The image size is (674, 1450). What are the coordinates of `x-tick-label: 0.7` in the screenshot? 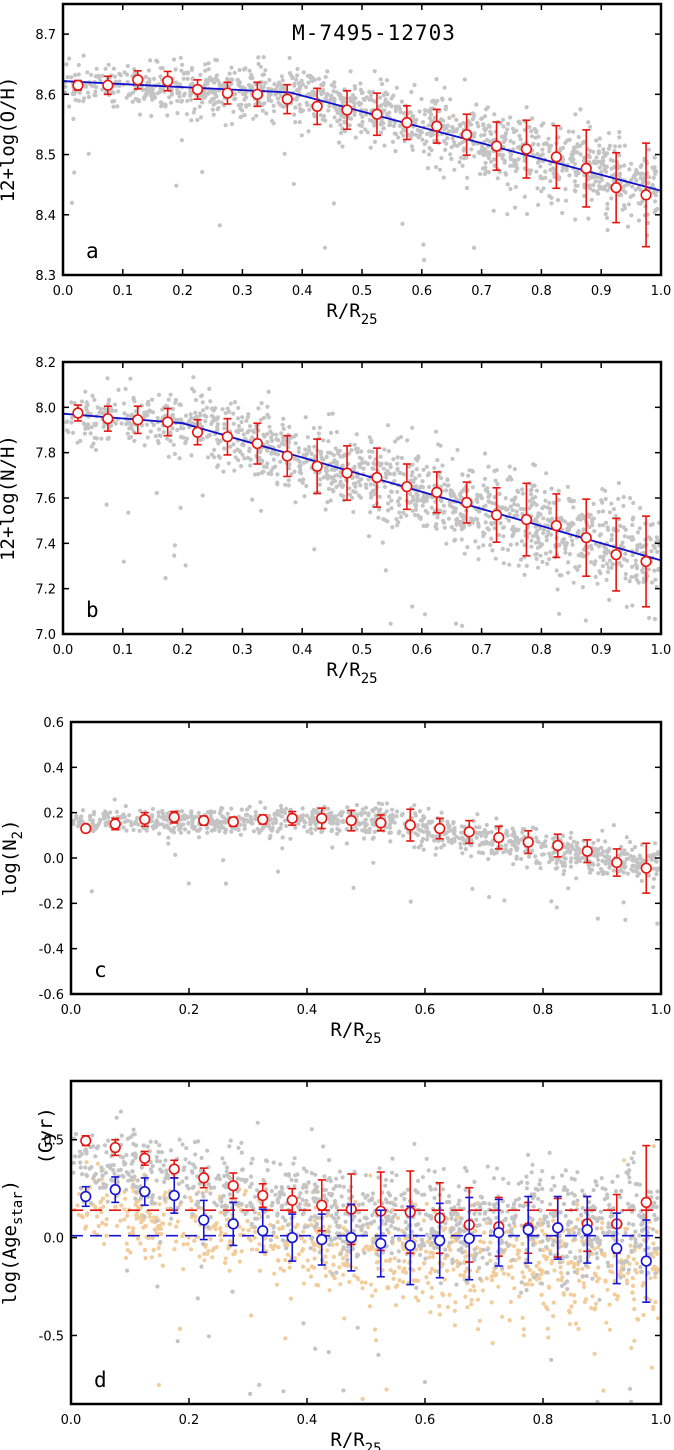 It's located at (481, 291).